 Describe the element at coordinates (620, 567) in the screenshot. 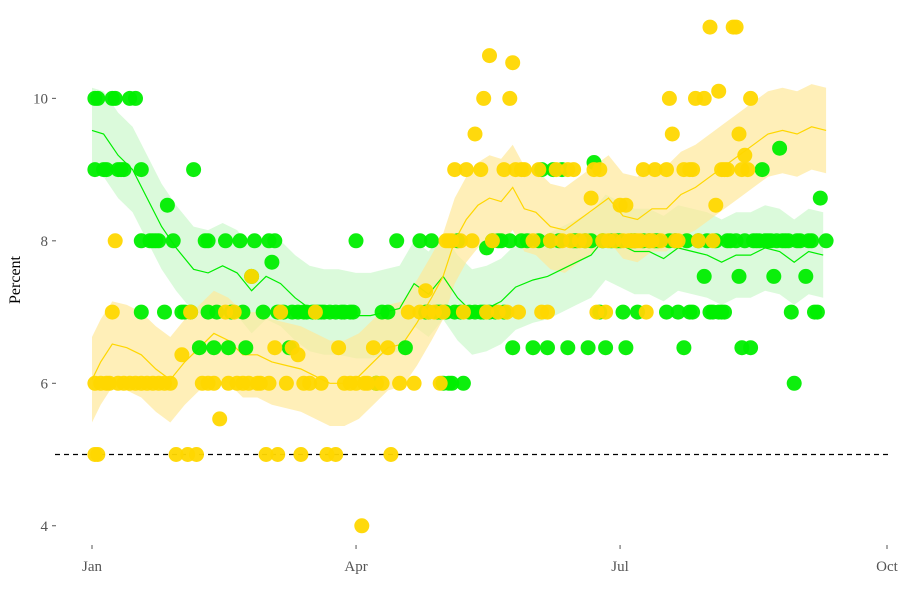

I see `x-tick-label: Jul` at that location.